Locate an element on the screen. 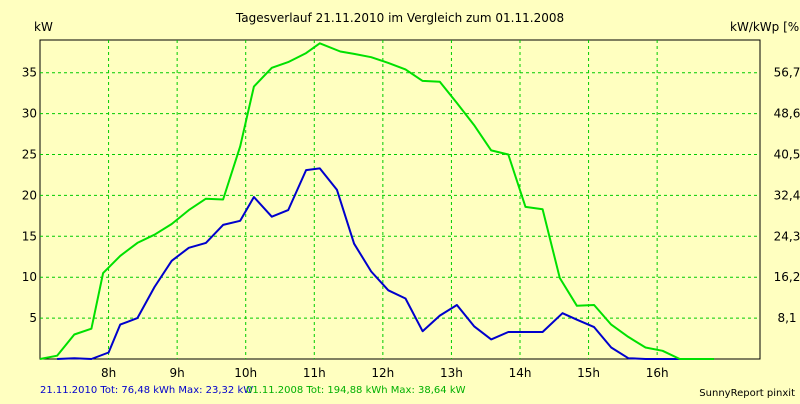  legend-entry-green: 01.11.2008 Tot: 194,88 kWh Max: 38,64 kW is located at coordinates (356, 390).